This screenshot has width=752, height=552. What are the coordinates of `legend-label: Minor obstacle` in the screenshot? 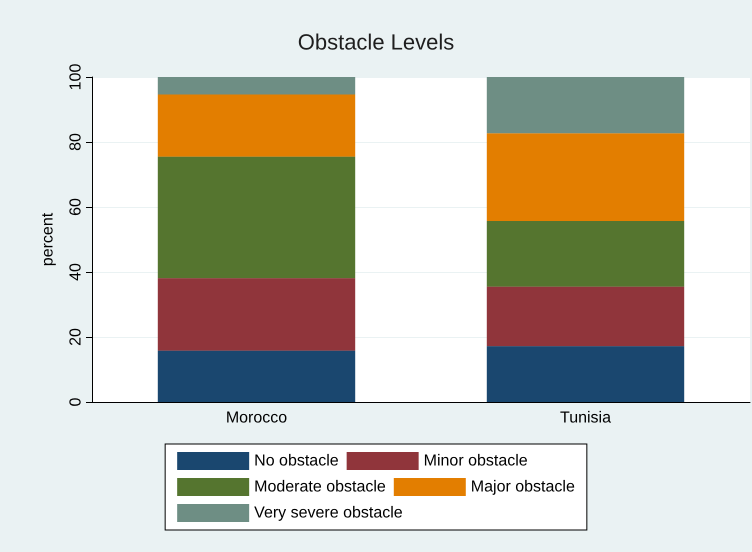 It's located at (476, 461).